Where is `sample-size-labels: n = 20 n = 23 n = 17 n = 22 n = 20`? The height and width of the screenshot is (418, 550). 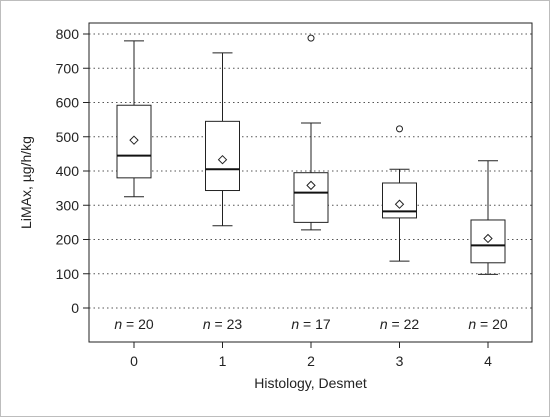 sample-size-labels: n = 20 n = 23 n = 17 n = 22 n = 20 is located at coordinates (311, 324).